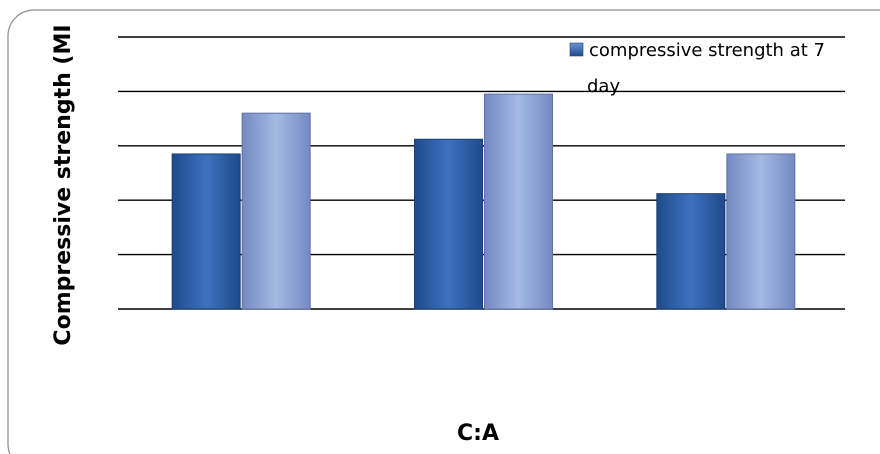  Describe the element at coordinates (448, 224) in the screenshot. I see `bar-series1-group2` at that location.